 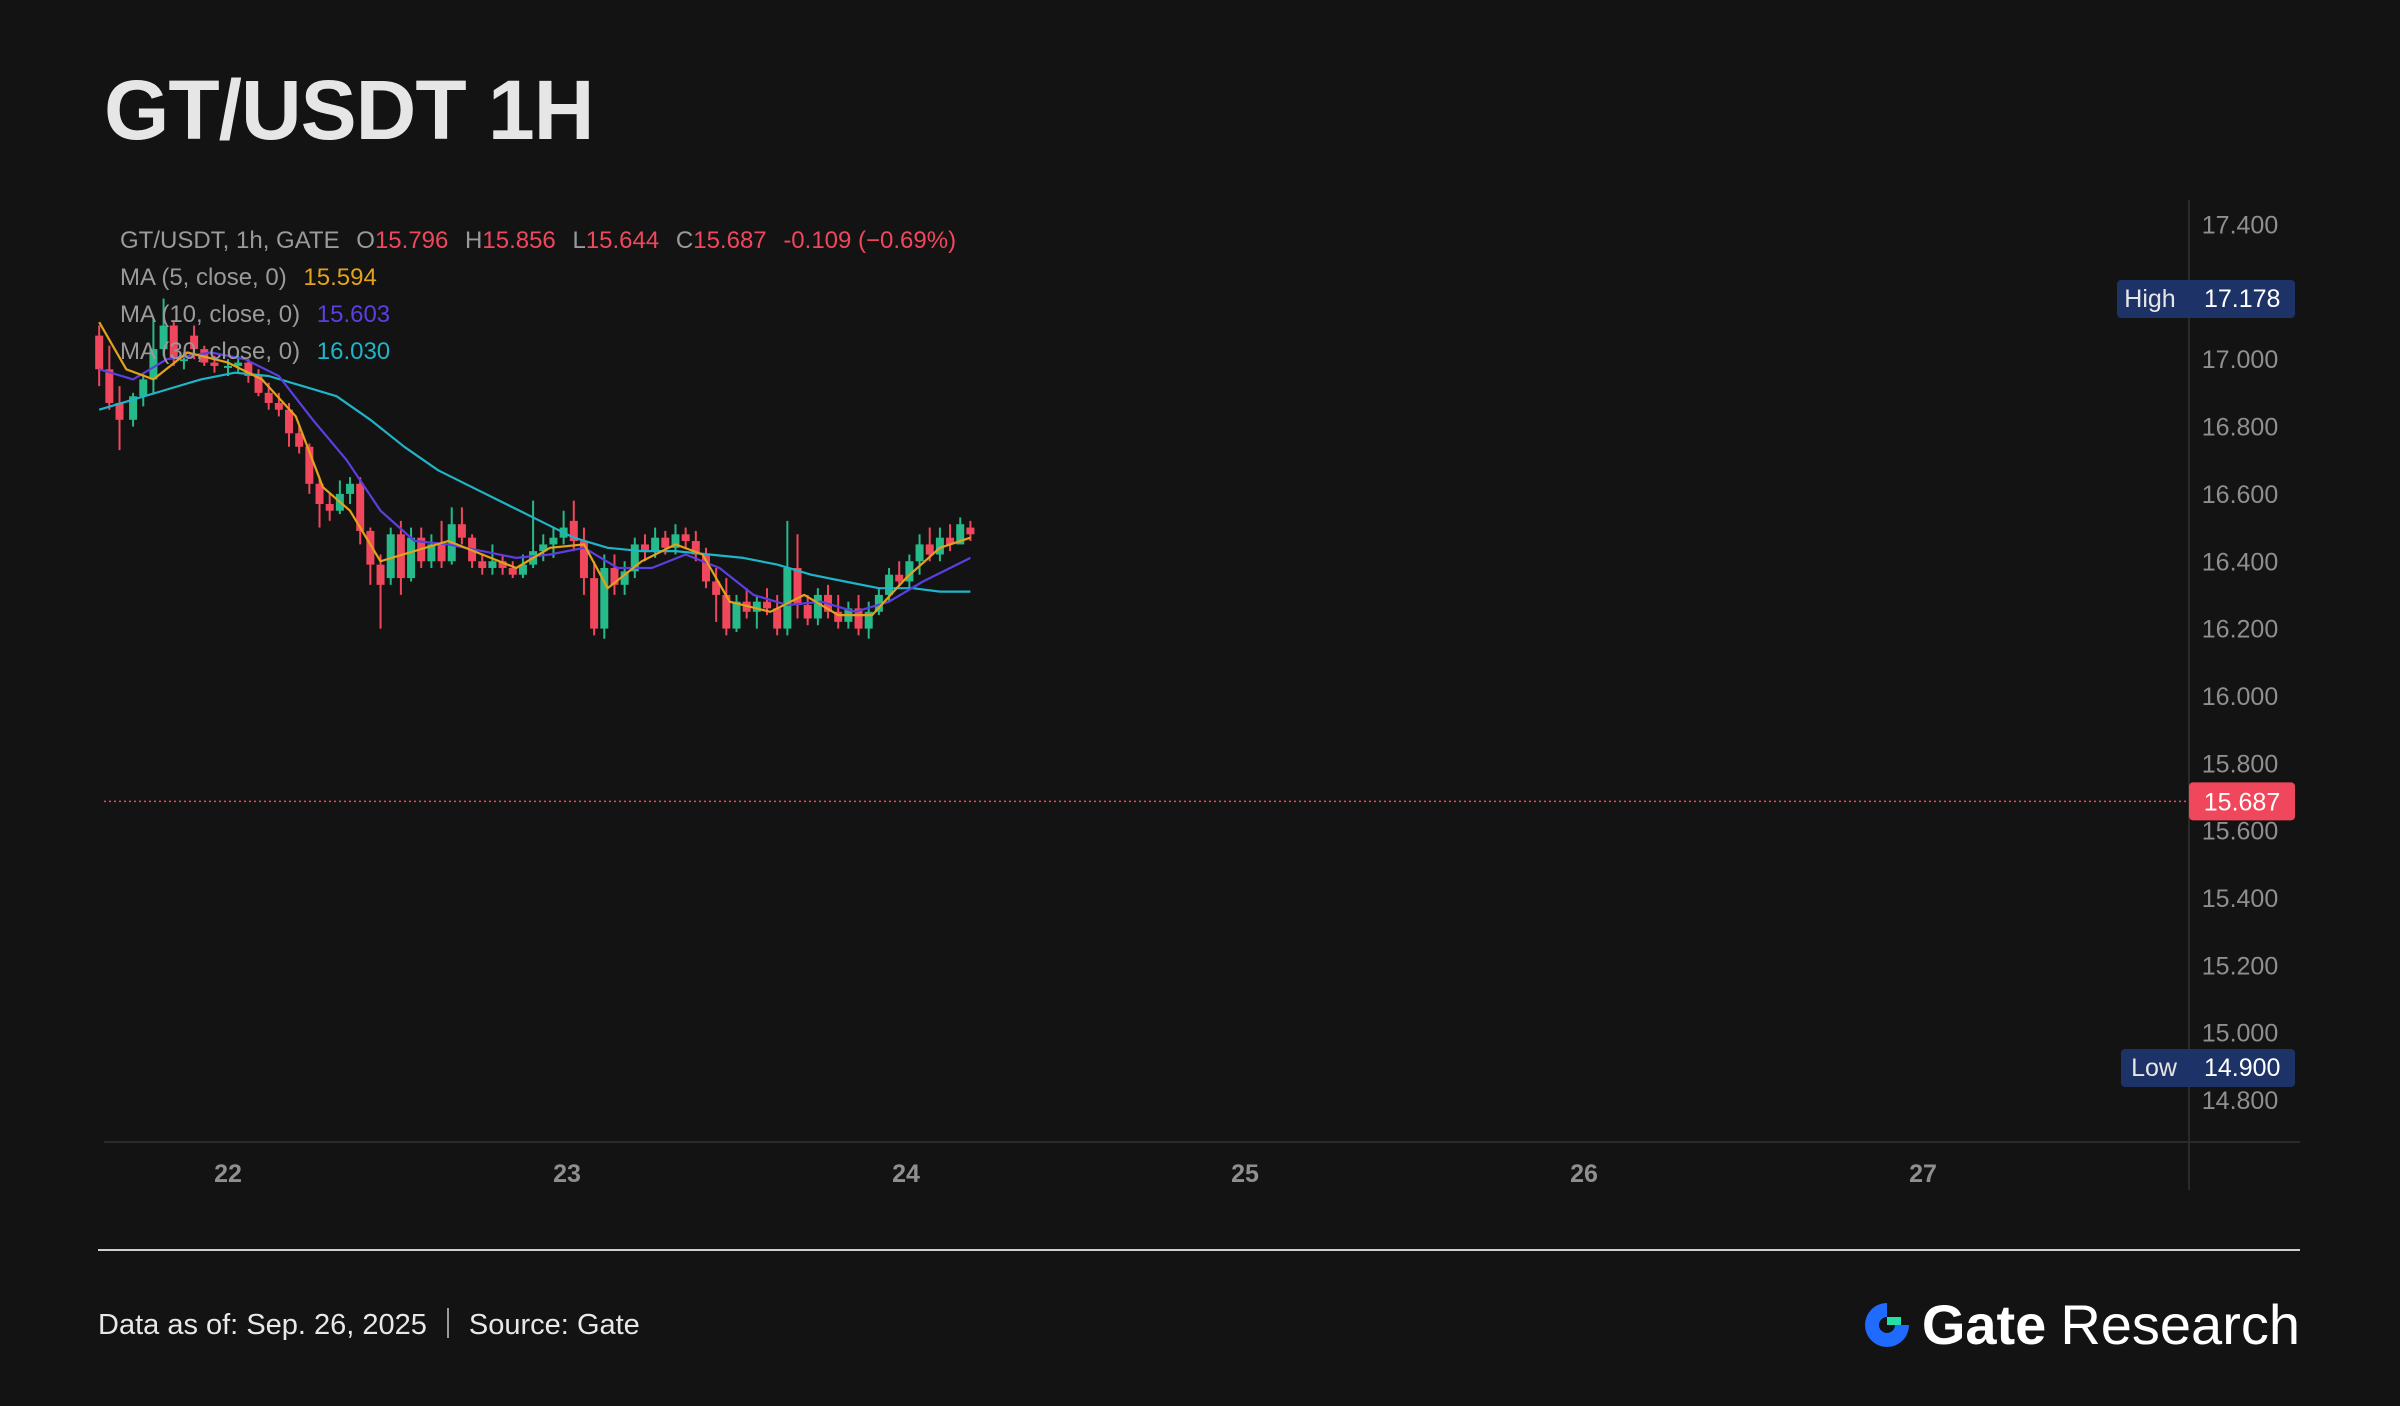 I want to click on y-tick-label: 16.200, so click(x=2240, y=630).